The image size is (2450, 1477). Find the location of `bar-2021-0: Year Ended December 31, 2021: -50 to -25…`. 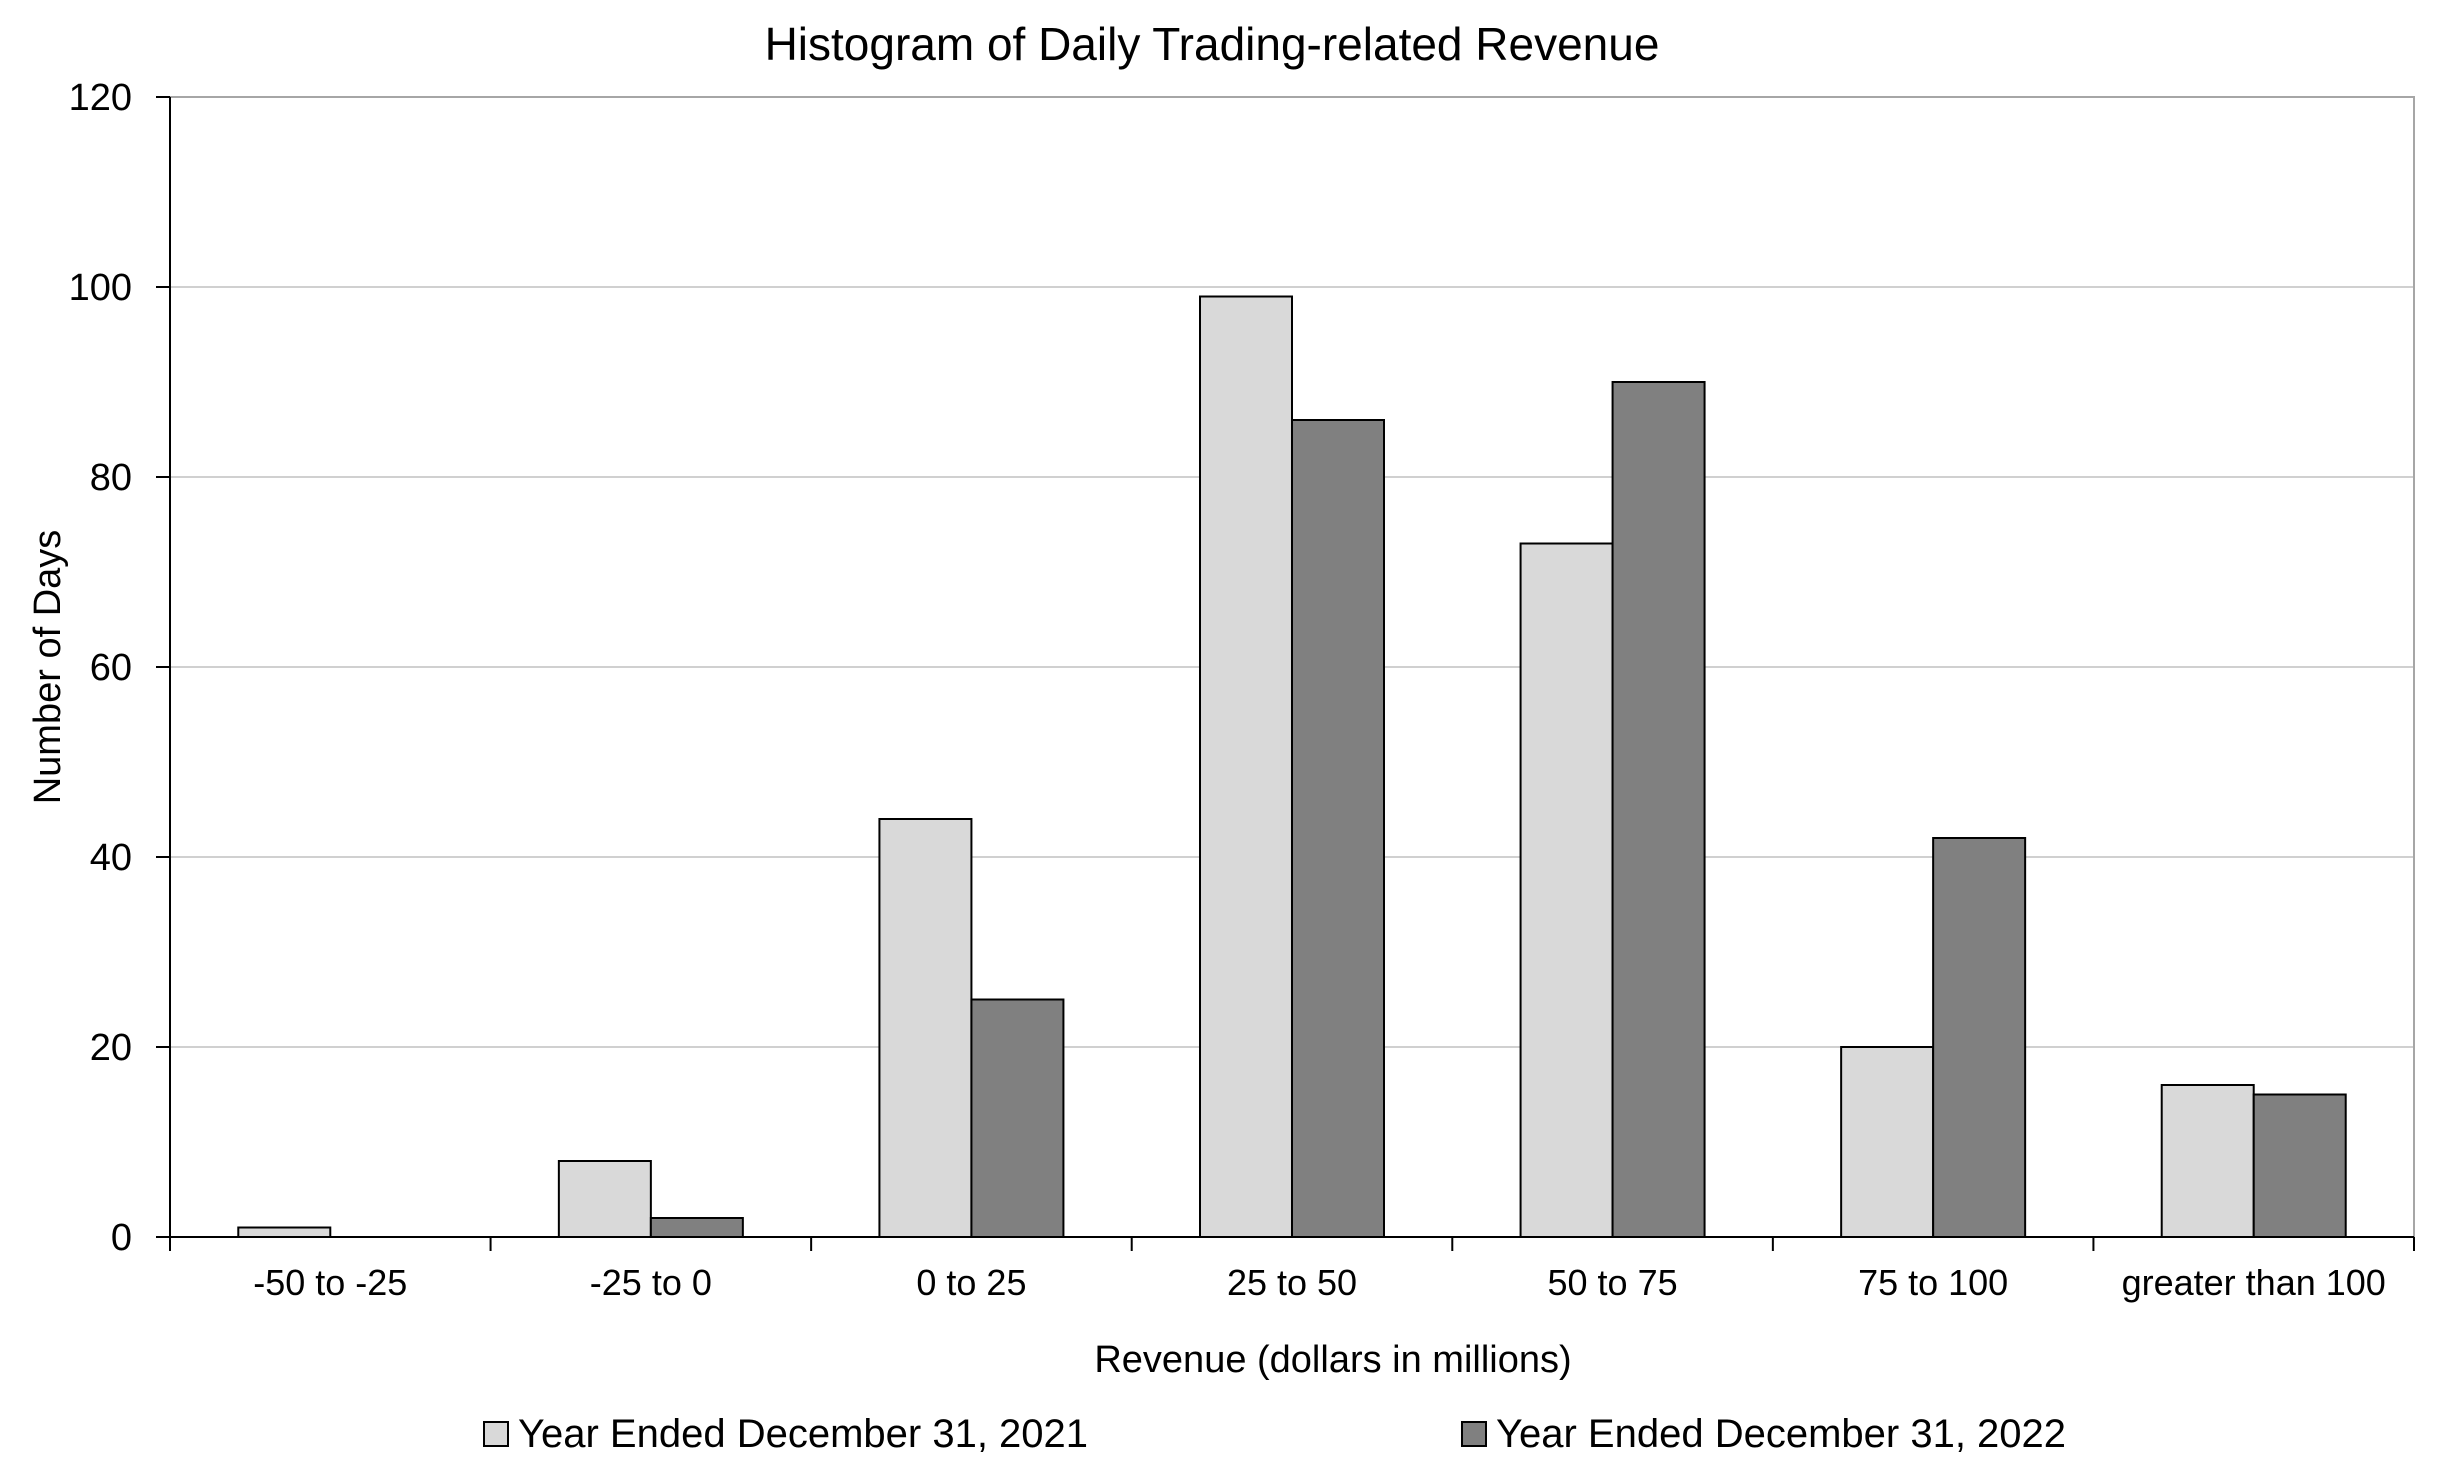

bar-2021-0: Year Ended December 31, 2021: -50 to -25… is located at coordinates (284, 1232).